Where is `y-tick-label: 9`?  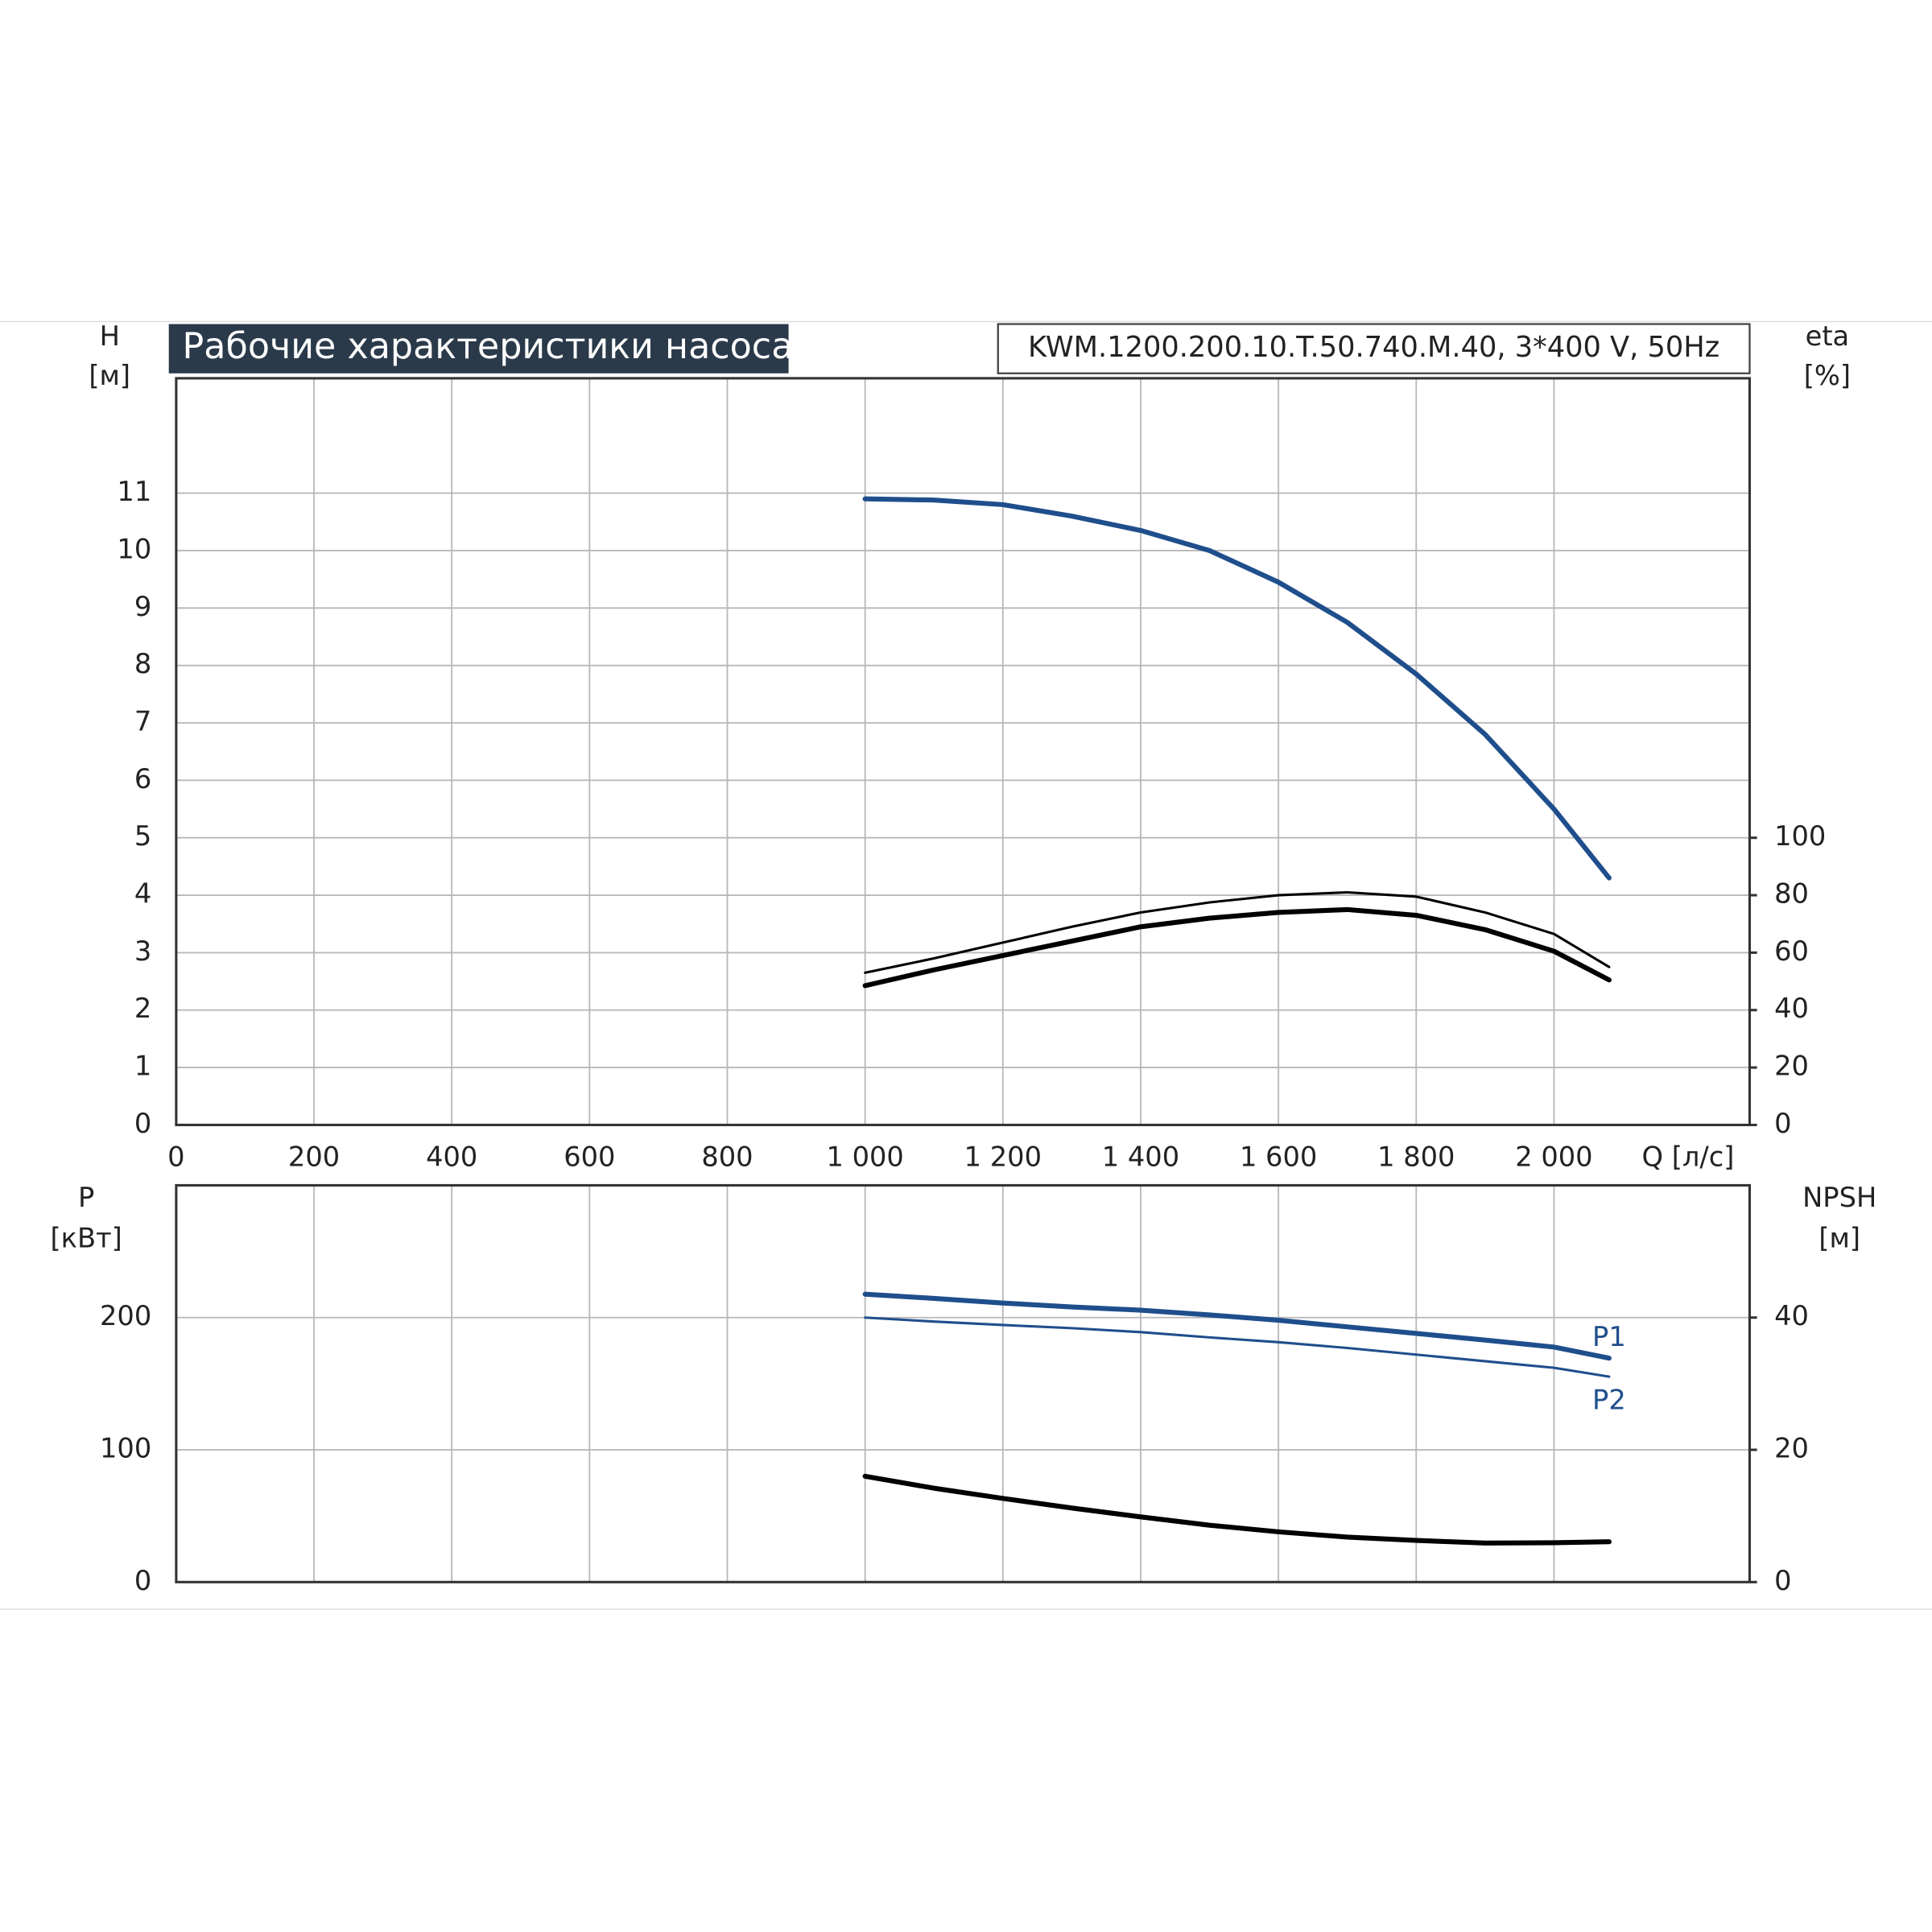 y-tick-label: 9 is located at coordinates (142, 606).